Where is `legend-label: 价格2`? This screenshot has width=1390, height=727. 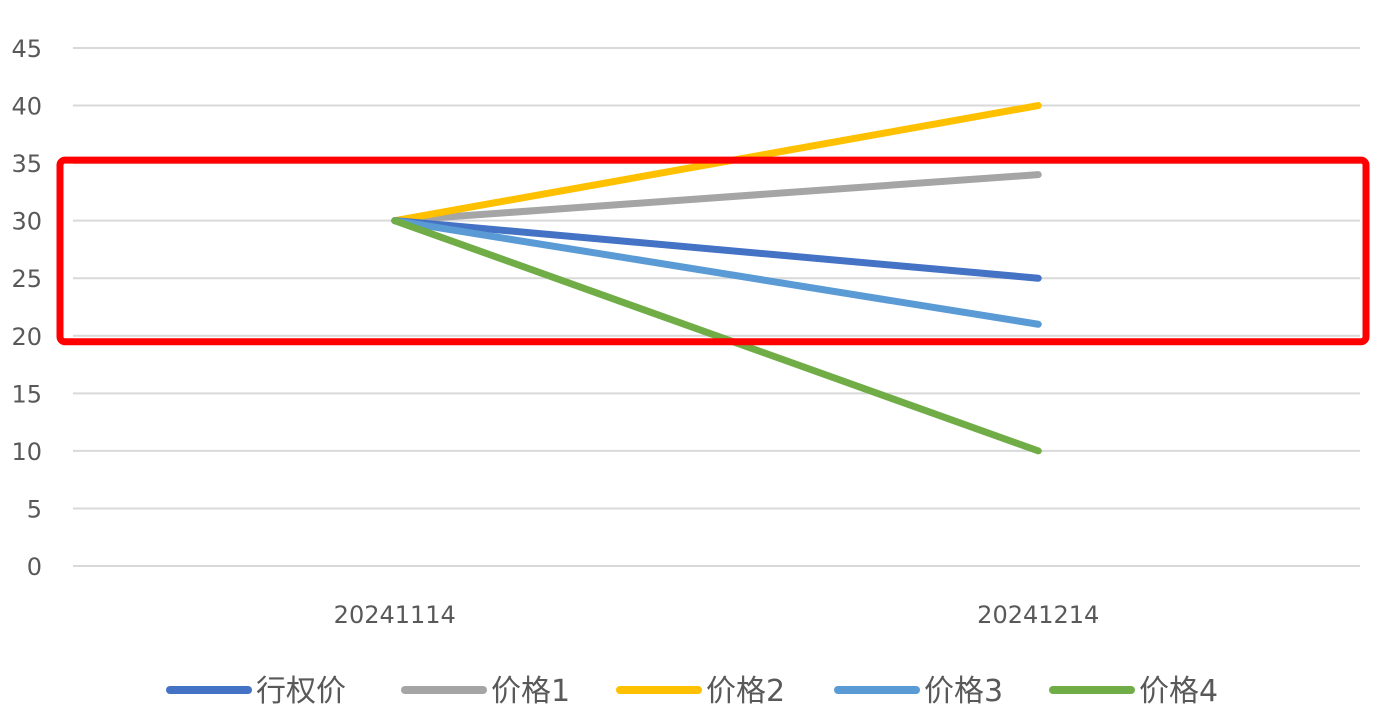
legend-label: 价格2 is located at coordinates (745, 691).